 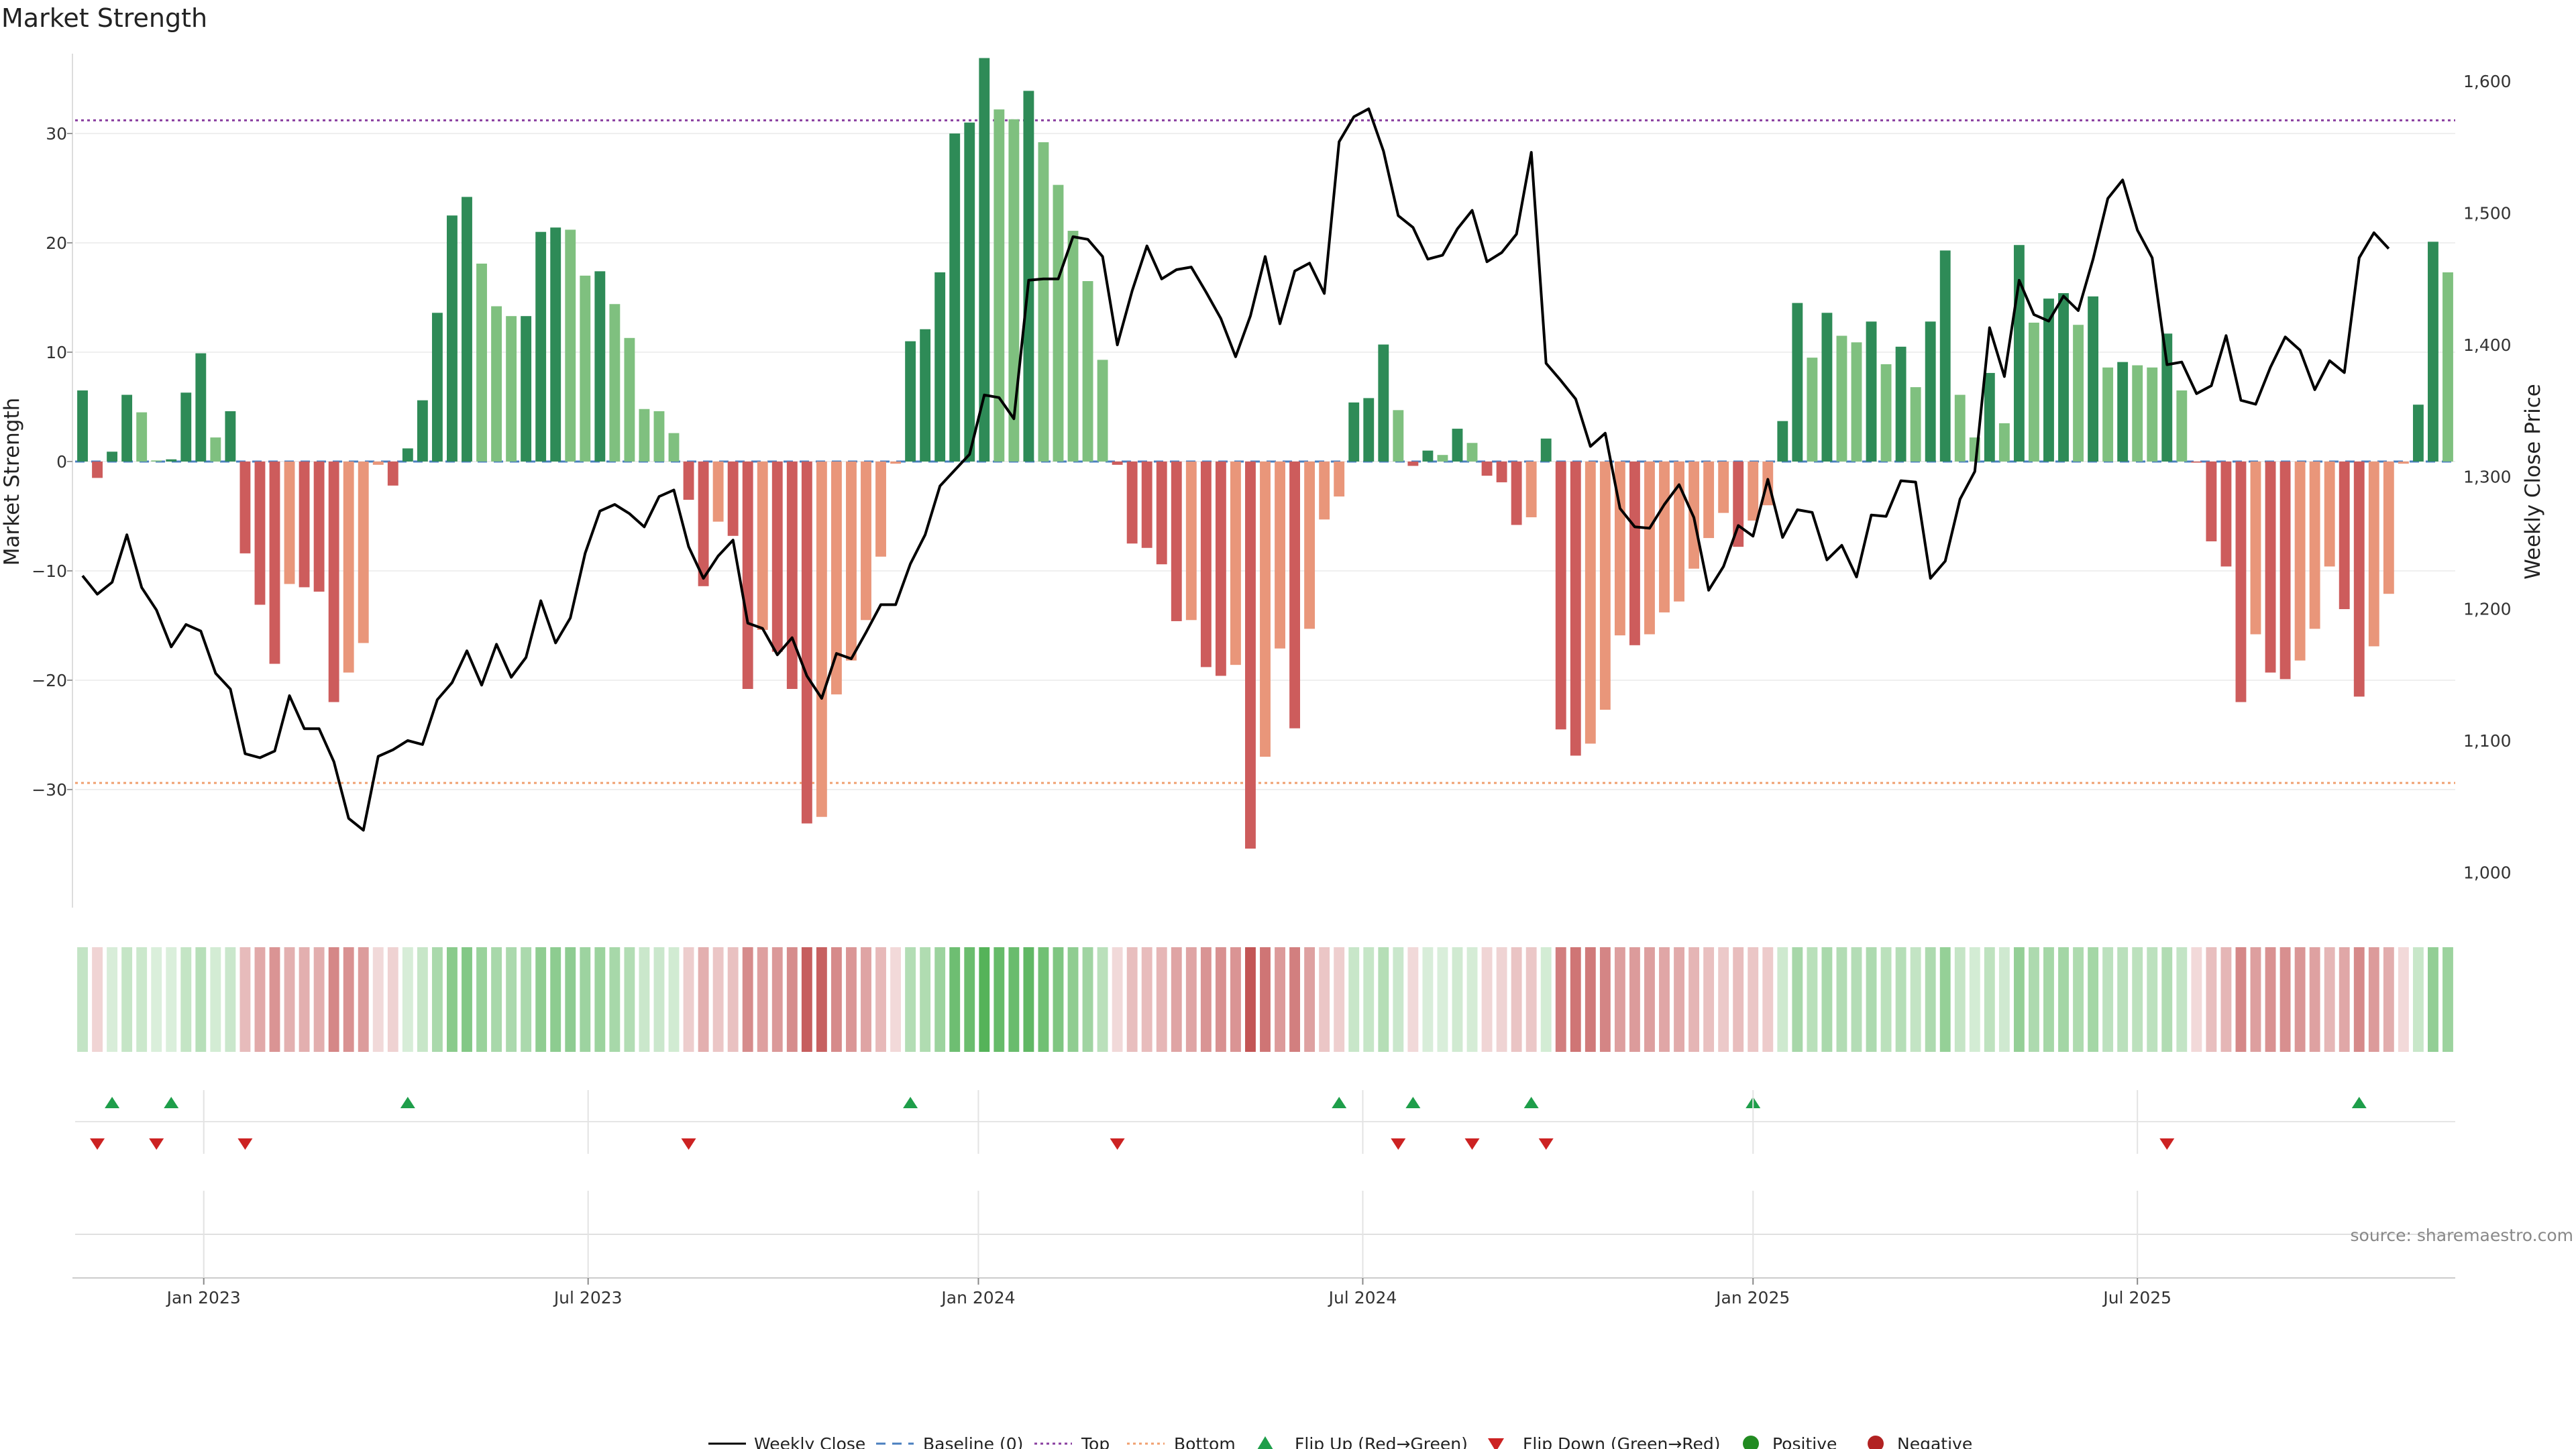 I want to click on legend-positive-icon, so click(x=1751, y=1442).